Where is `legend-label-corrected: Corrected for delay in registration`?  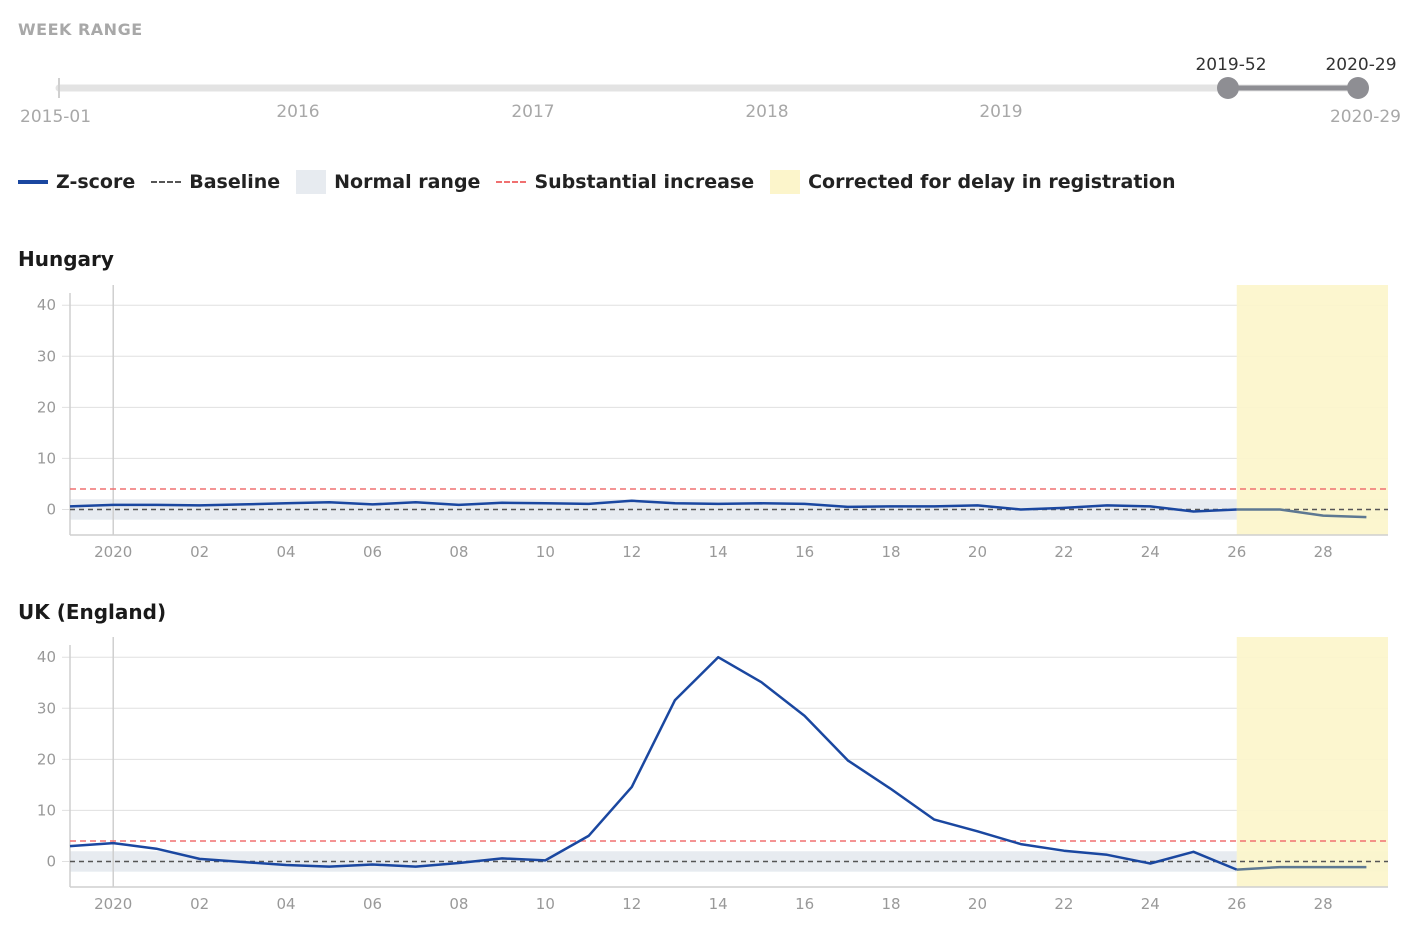 legend-label-corrected: Corrected for delay in registration is located at coordinates (992, 182).